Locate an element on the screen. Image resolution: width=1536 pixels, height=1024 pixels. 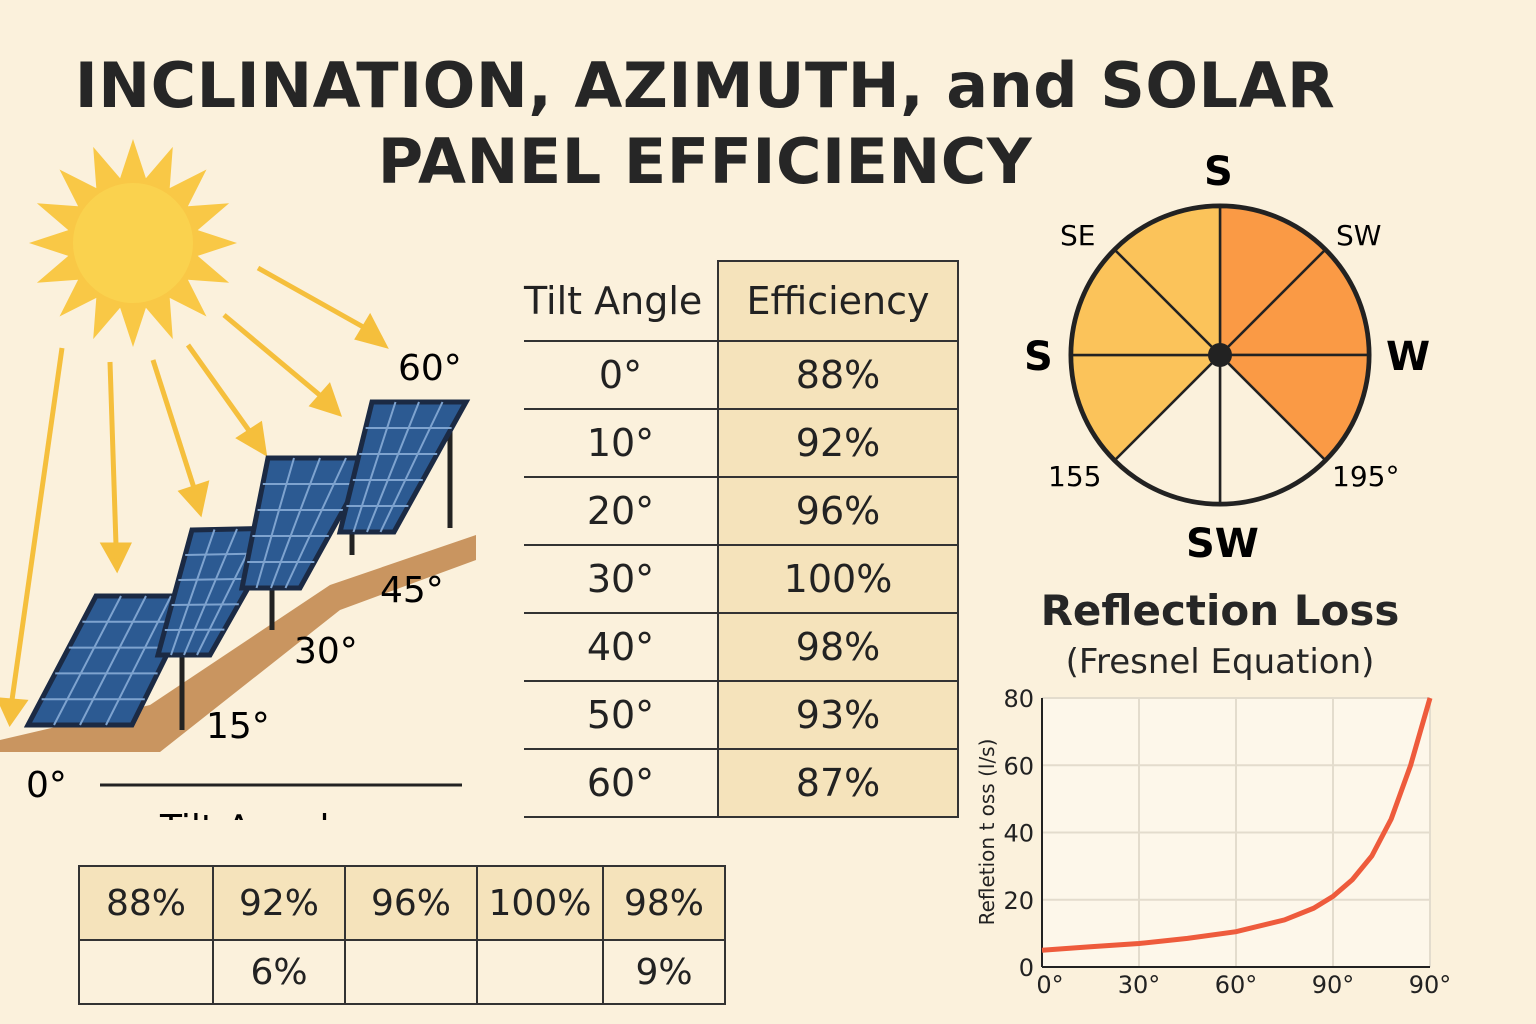
y-tick-label: 80 is located at coordinates (1018, 699).